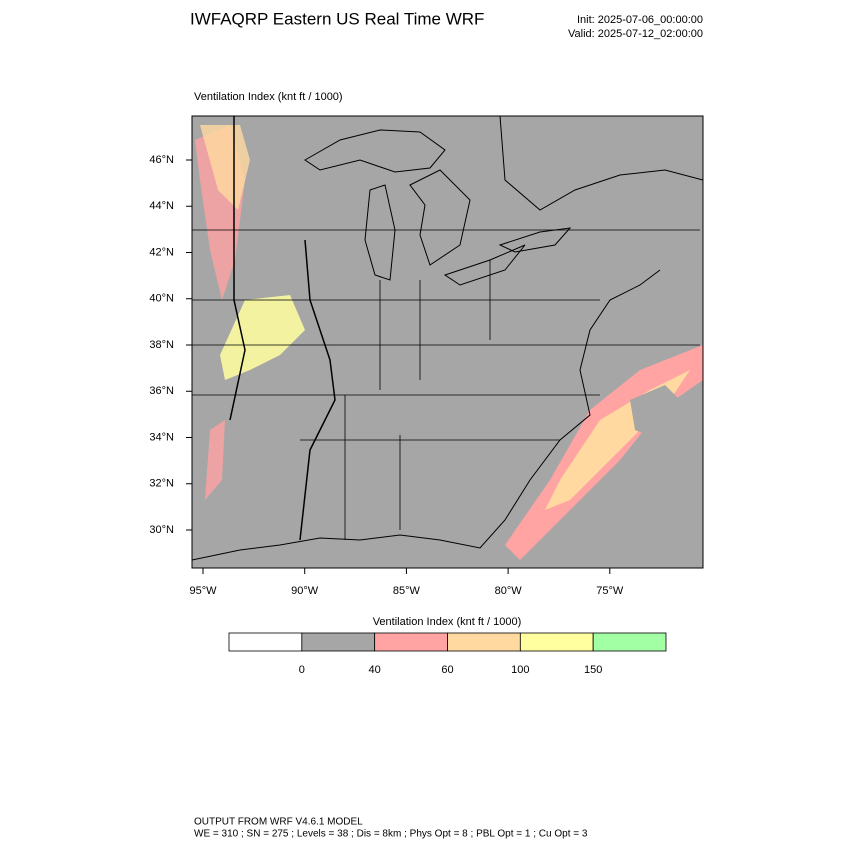 The height and width of the screenshot is (855, 850). What do you see at coordinates (161, 252) in the screenshot?
I see `lat-label: 42°N` at bounding box center [161, 252].